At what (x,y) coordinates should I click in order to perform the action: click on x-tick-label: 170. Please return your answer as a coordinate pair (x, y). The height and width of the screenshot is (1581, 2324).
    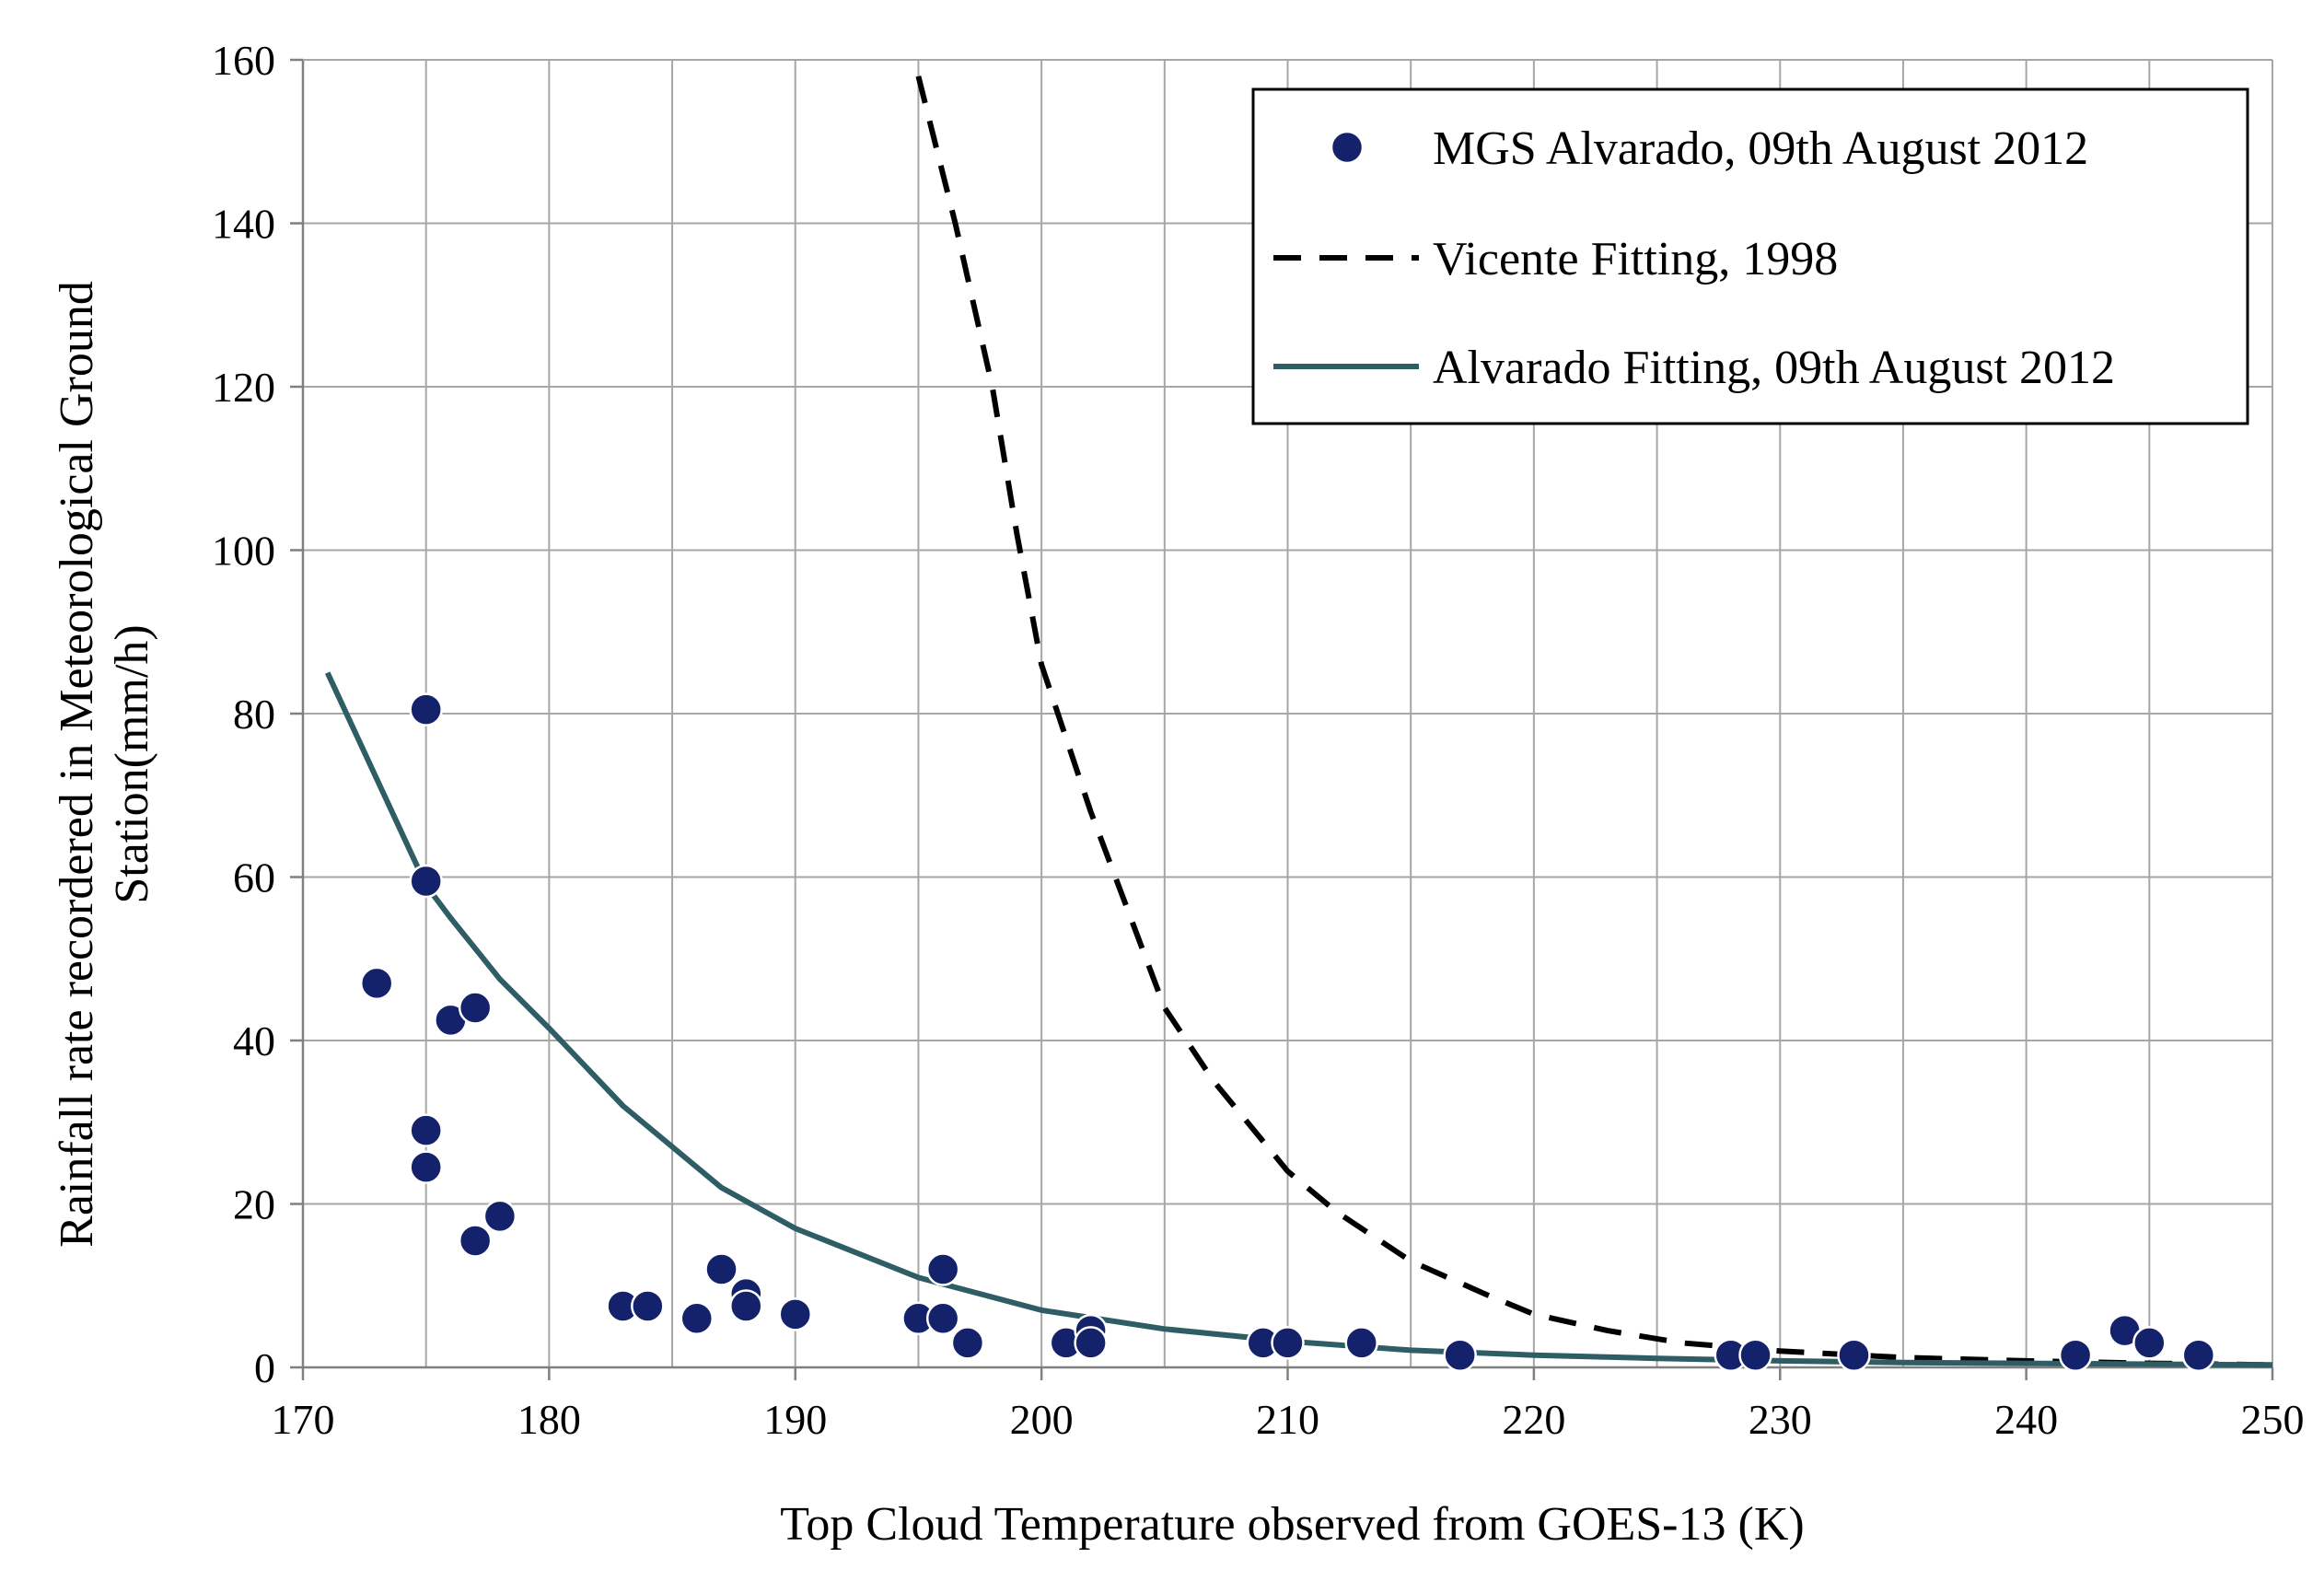
    Looking at the image, I should click on (303, 1419).